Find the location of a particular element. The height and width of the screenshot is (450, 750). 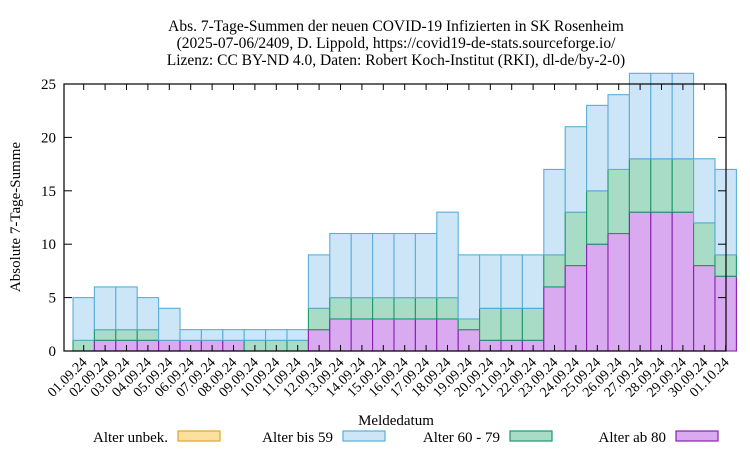

legend-label: Alter ab 80 is located at coordinates (632, 438).